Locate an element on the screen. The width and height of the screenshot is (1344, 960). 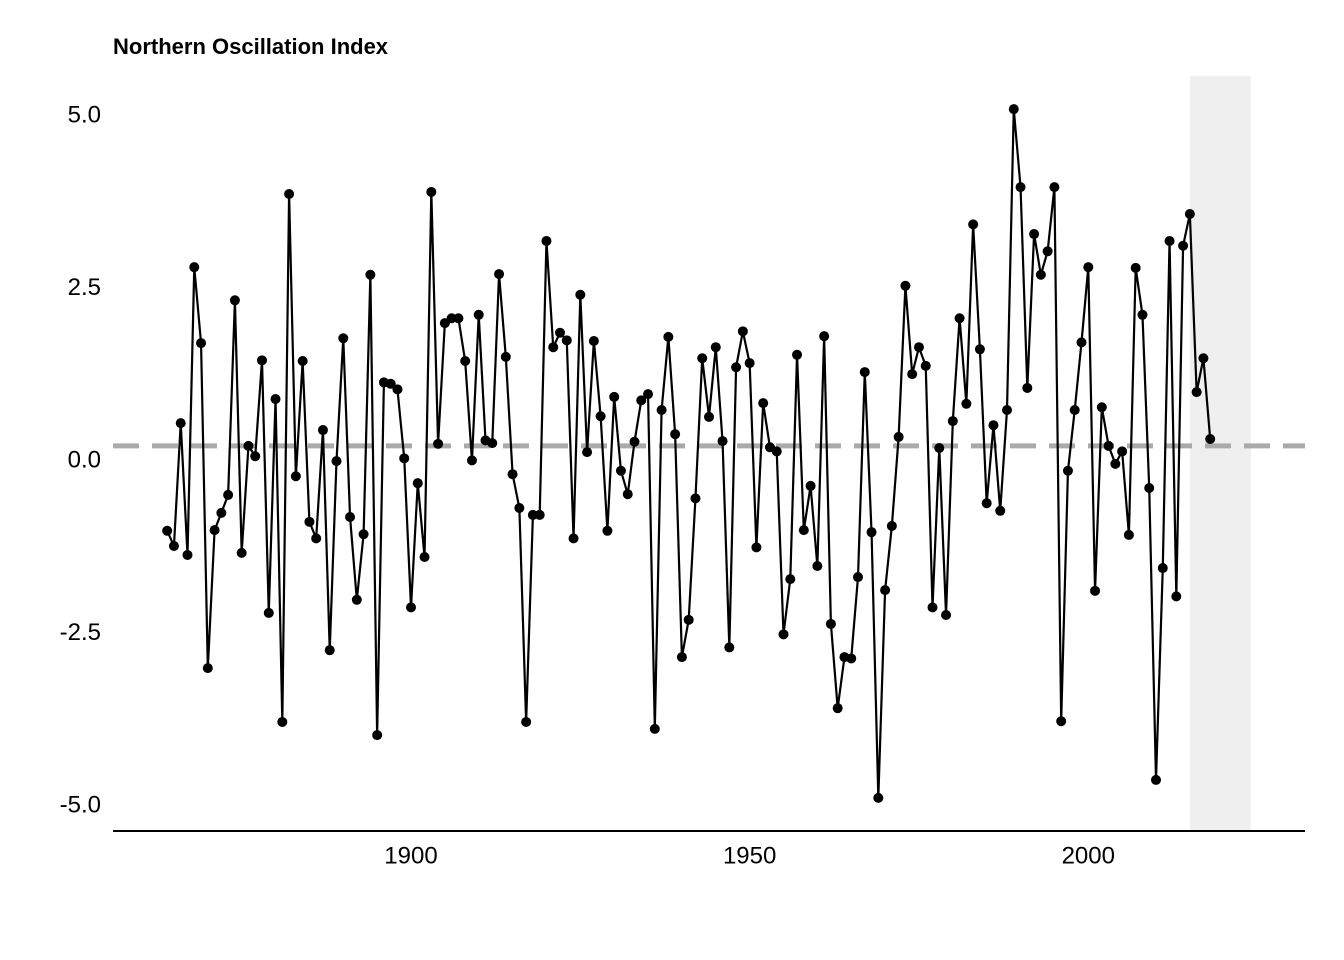
y-tick-label: 5.0 is located at coordinates (84, 114).